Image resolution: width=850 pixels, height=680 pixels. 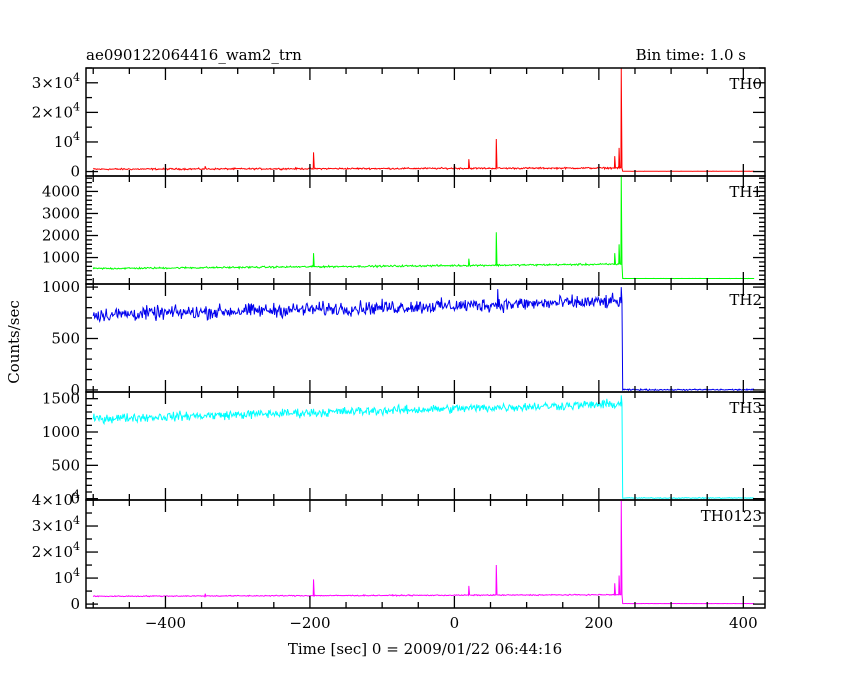 I want to click on series-line-th3, so click(x=423, y=447).